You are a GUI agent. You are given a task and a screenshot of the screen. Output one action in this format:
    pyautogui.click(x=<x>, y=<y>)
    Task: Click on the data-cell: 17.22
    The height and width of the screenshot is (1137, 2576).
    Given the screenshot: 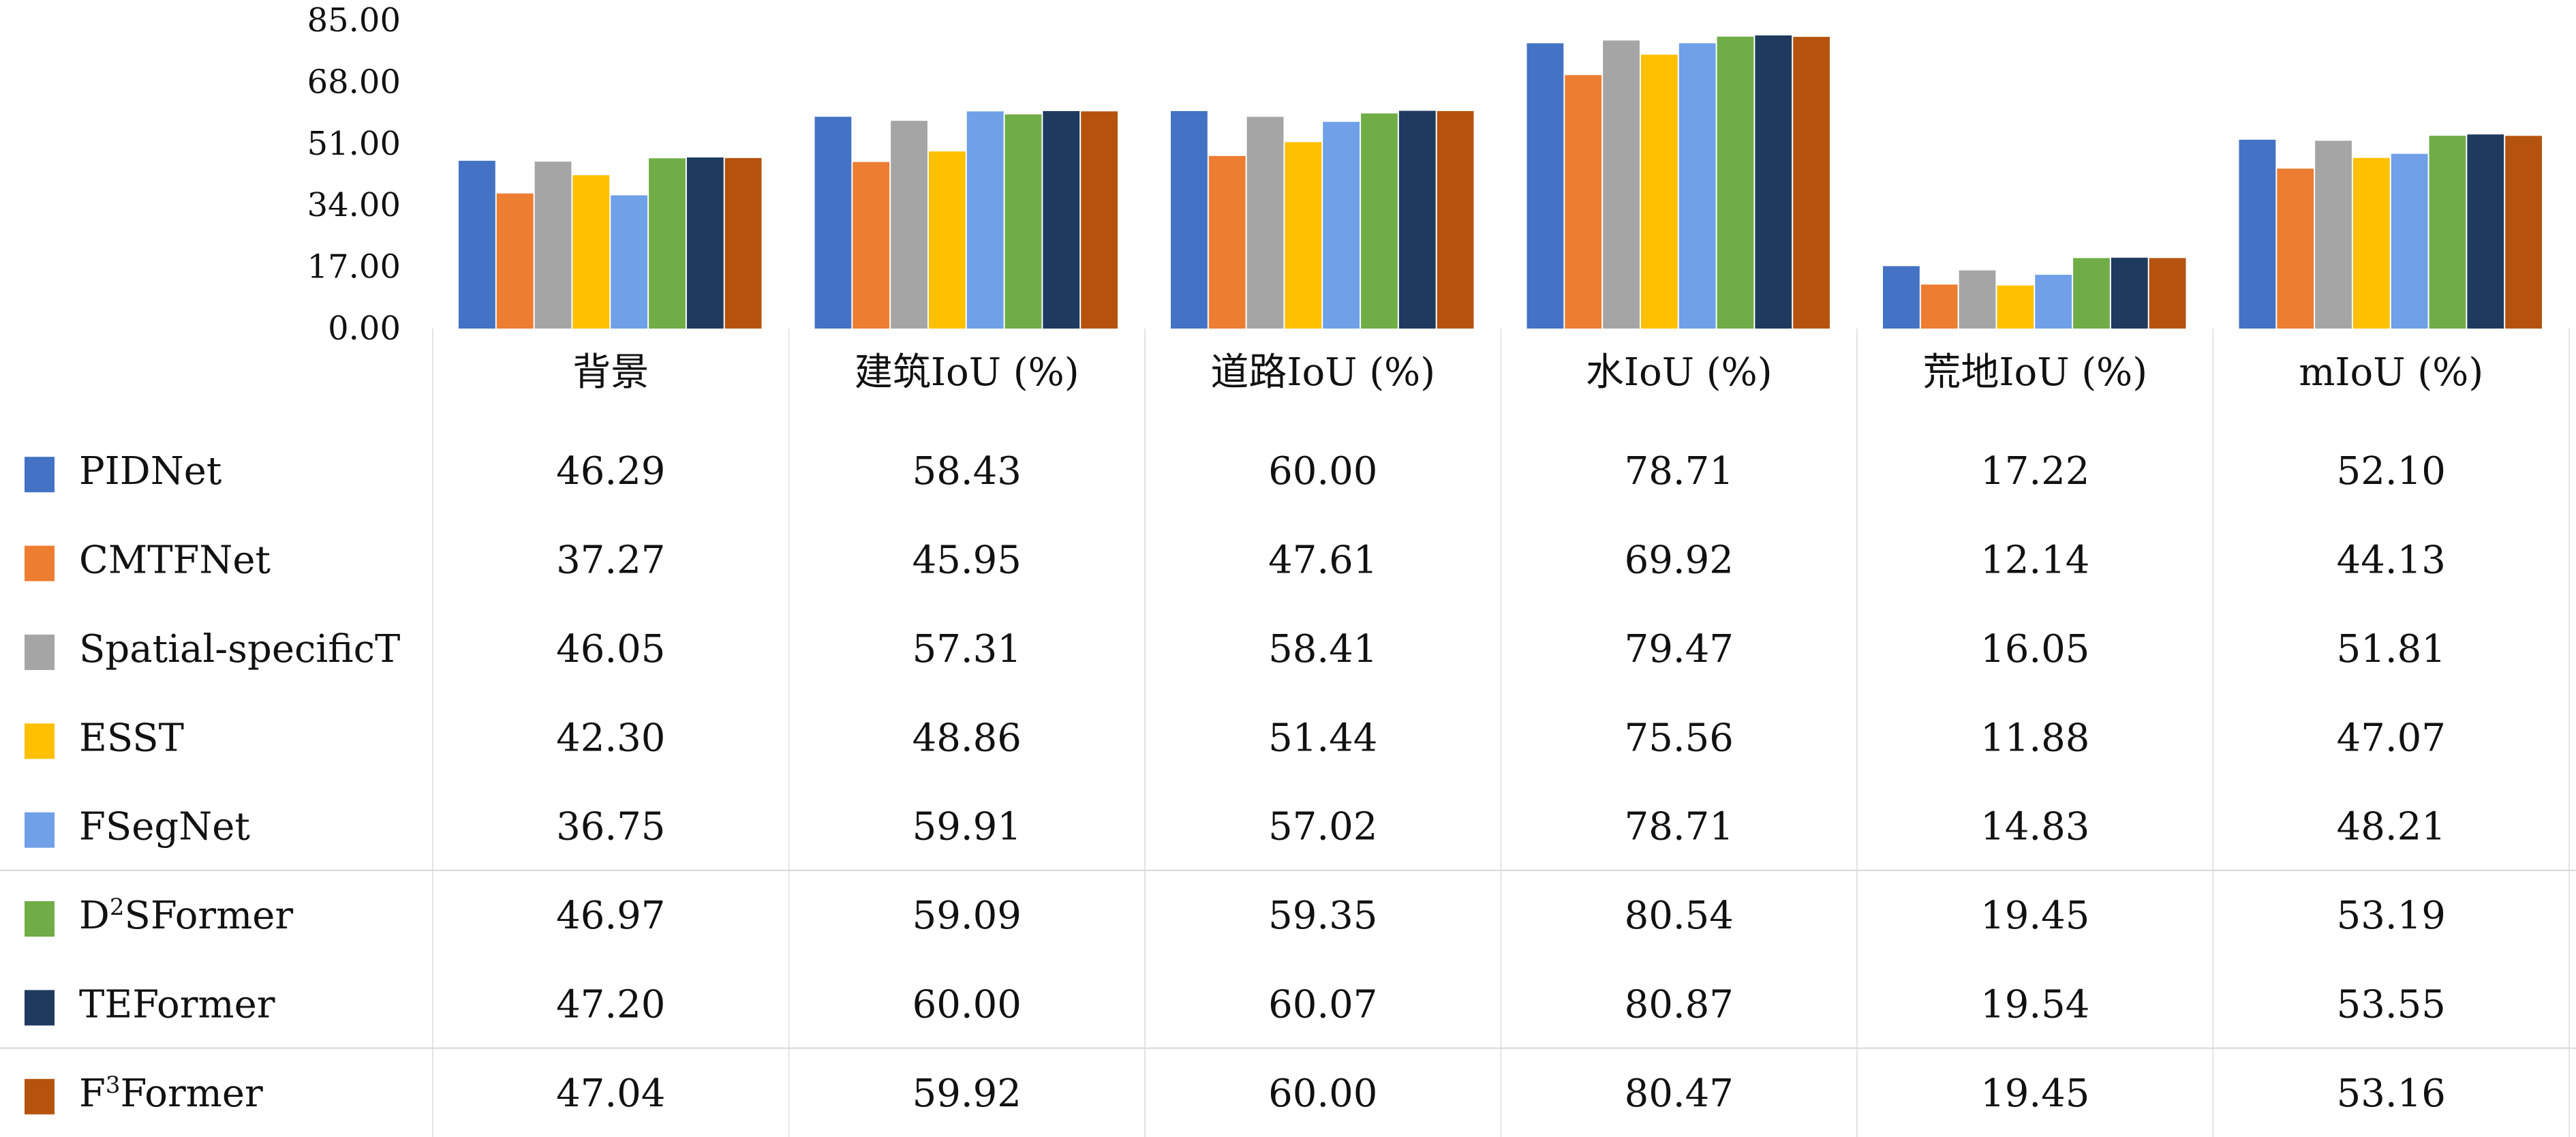 What is the action you would take?
    pyautogui.click(x=2035, y=471)
    